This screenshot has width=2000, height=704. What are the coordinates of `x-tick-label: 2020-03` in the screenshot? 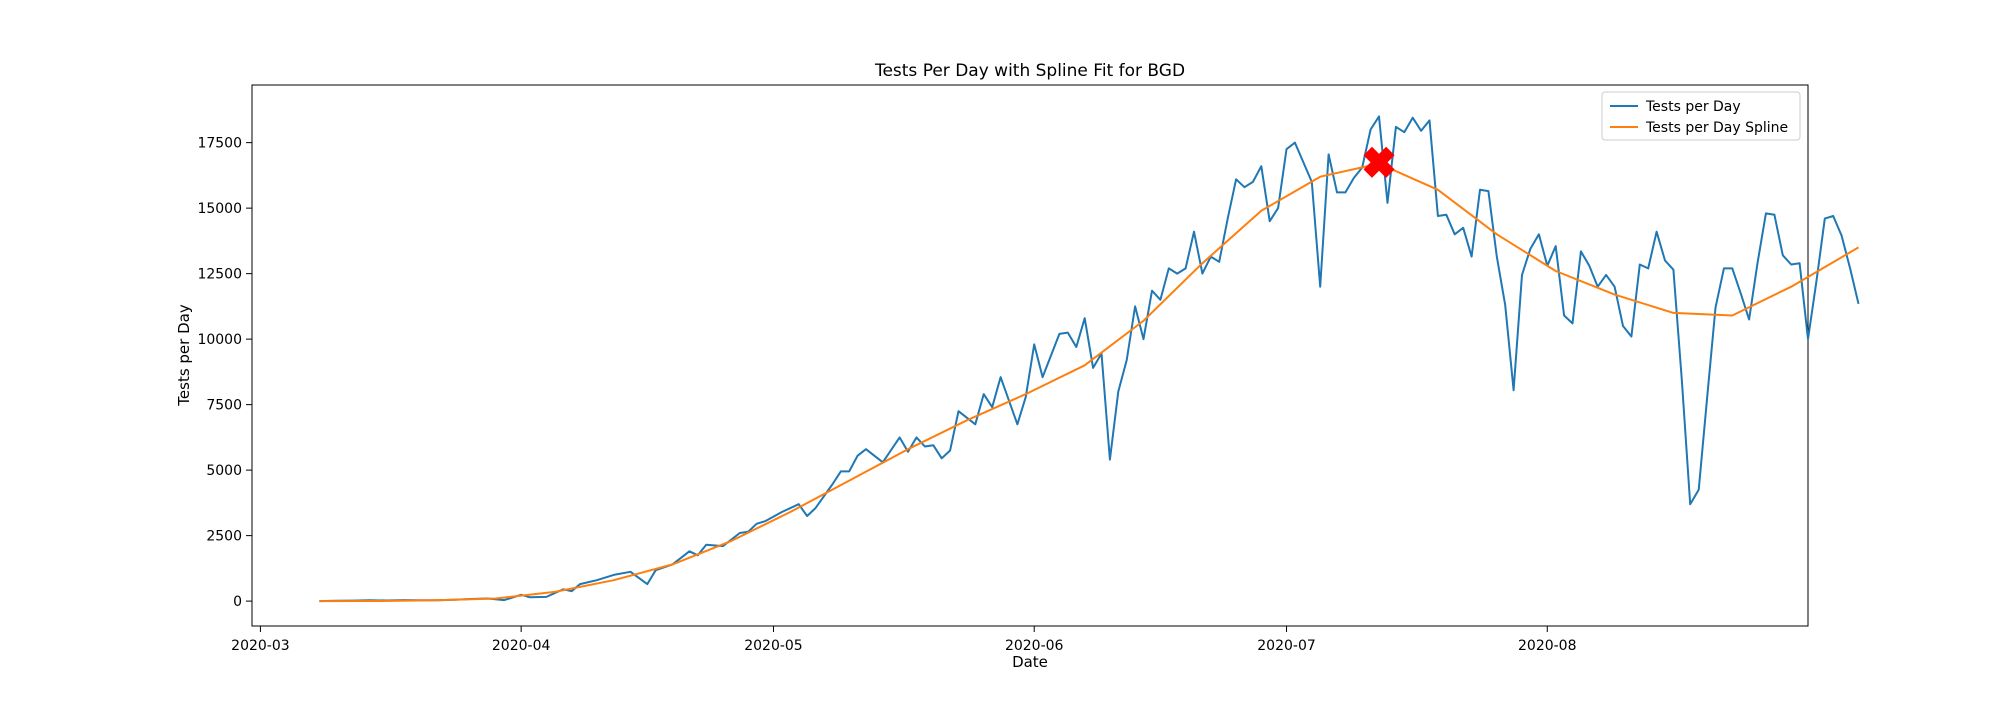 It's located at (260, 646).